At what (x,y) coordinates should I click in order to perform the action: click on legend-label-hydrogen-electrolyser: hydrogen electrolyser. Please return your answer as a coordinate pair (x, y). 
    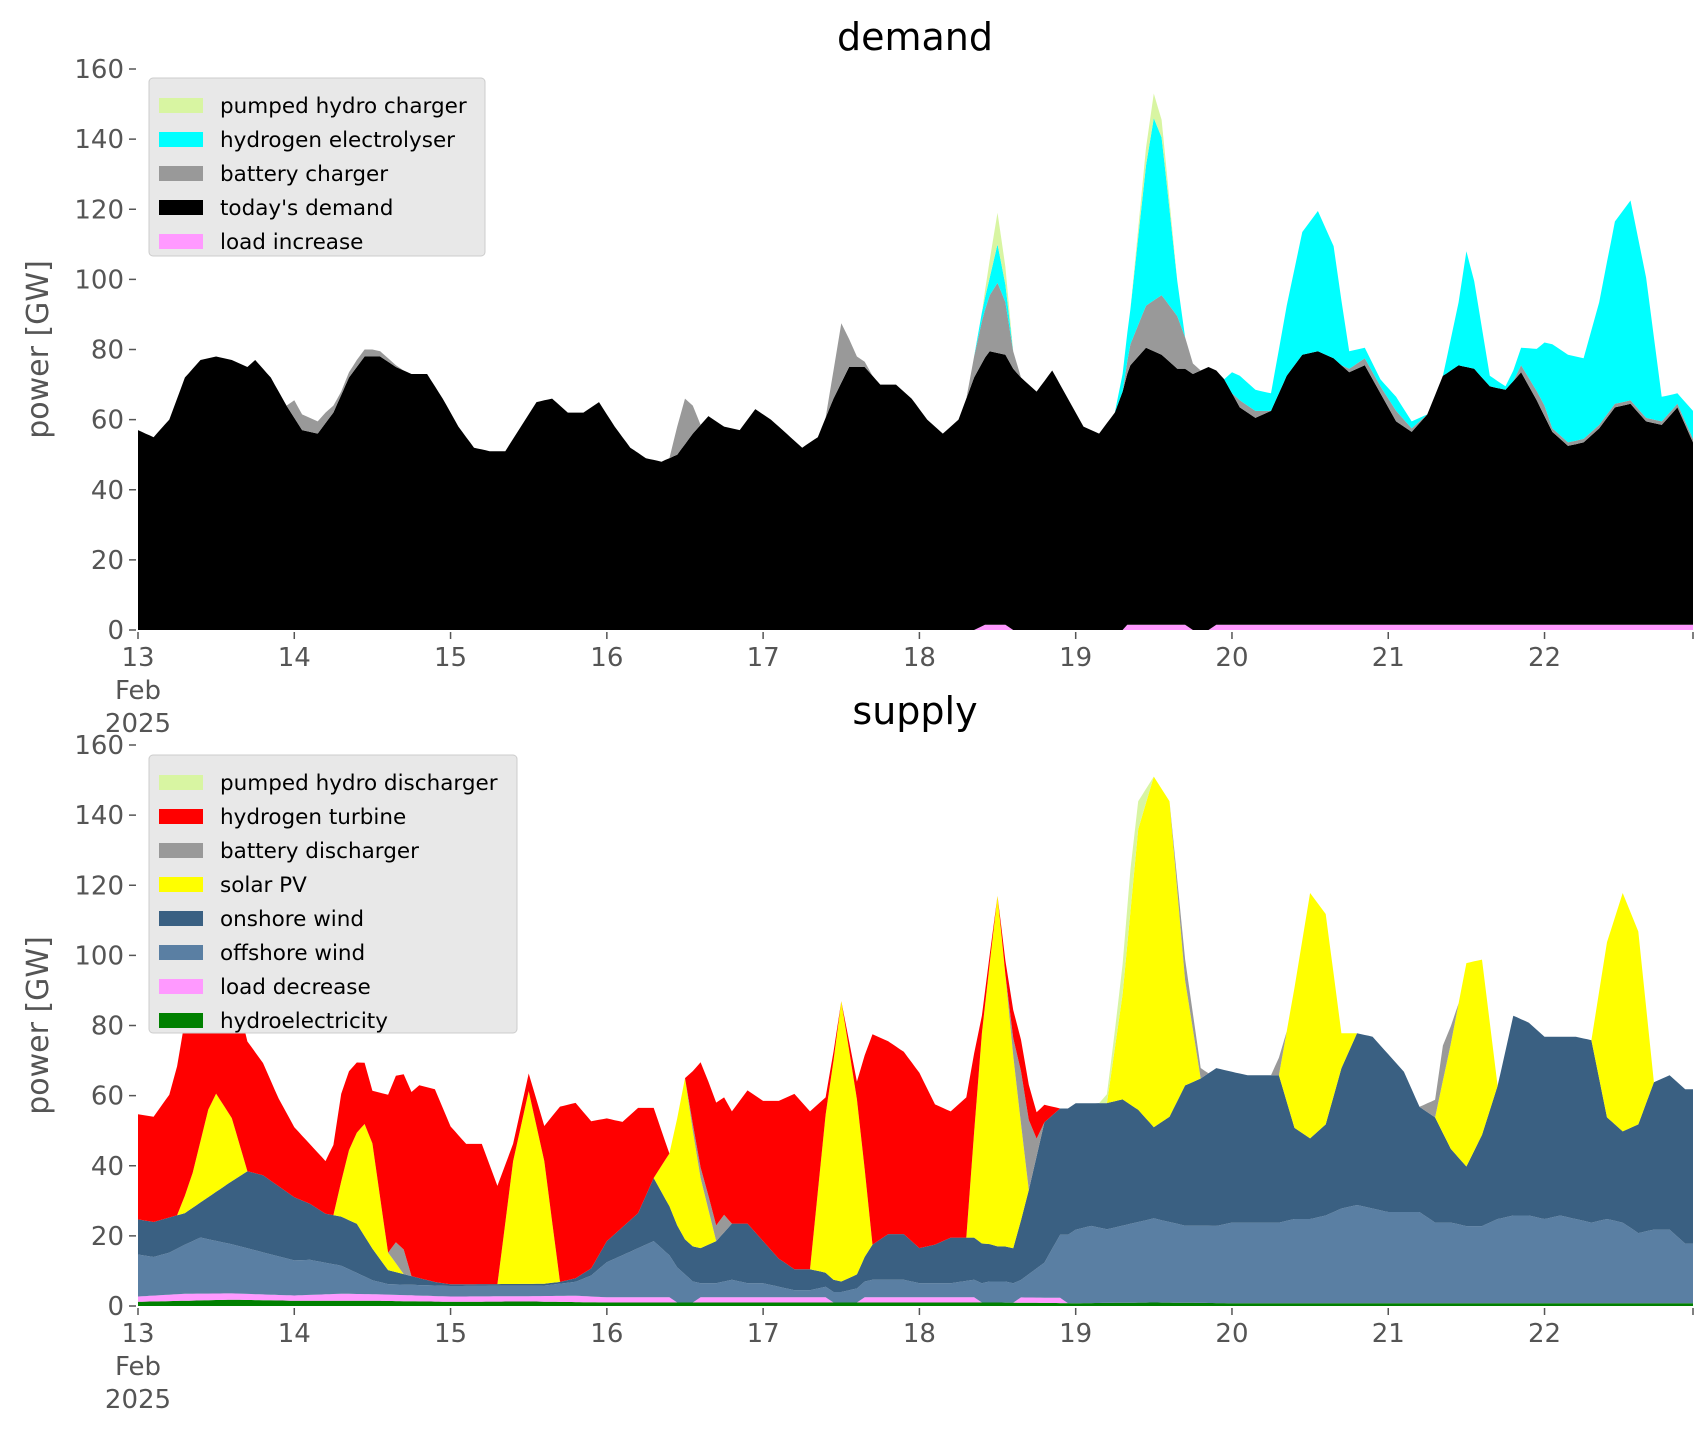
    Looking at the image, I should click on (337, 140).